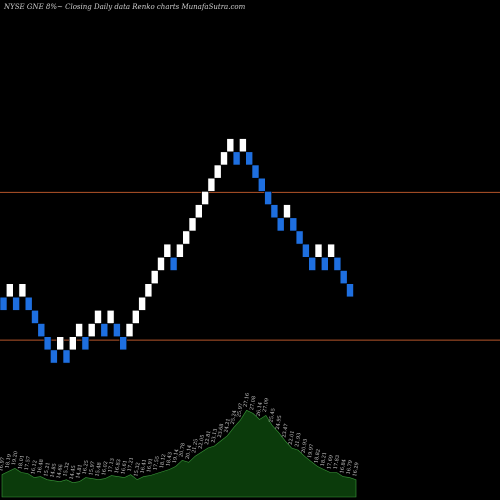 The height and width of the screenshot is (500, 500). Describe the element at coordinates (92, 468) in the screenshot. I see `volume-label: 15.97` at that location.